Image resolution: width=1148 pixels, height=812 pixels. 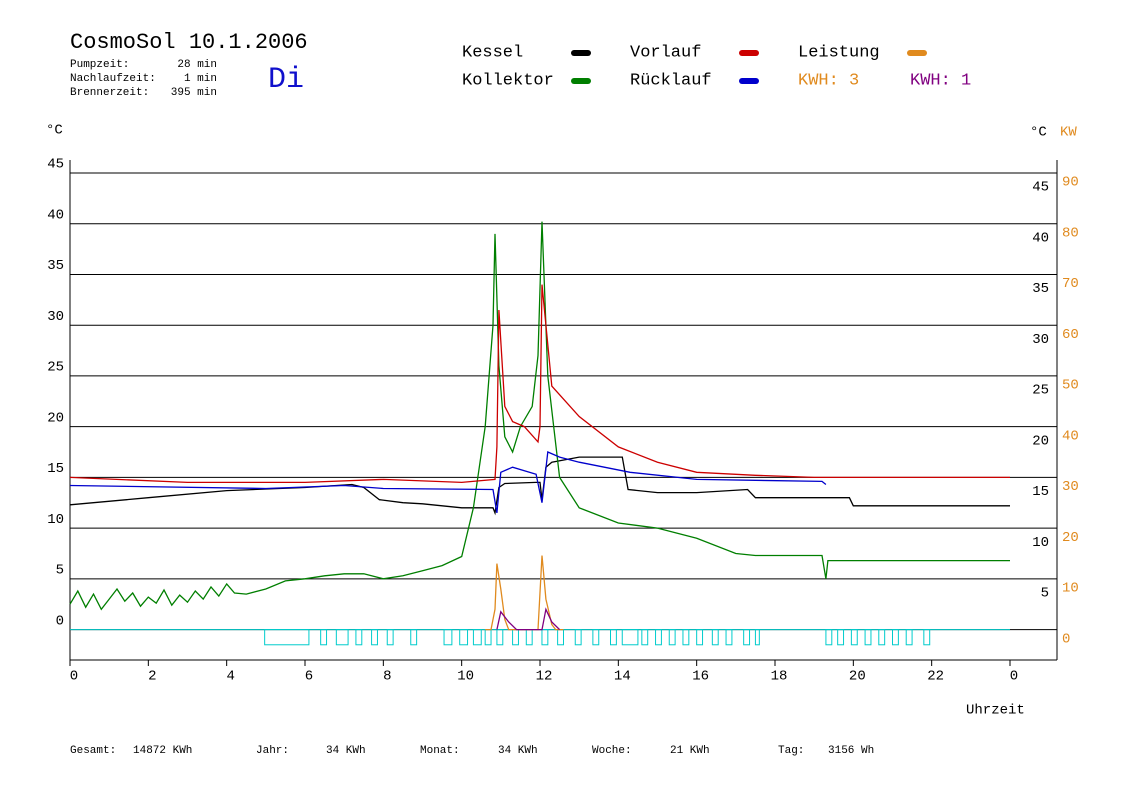 I want to click on y-tick-label-right: 30, so click(x=1040, y=340).